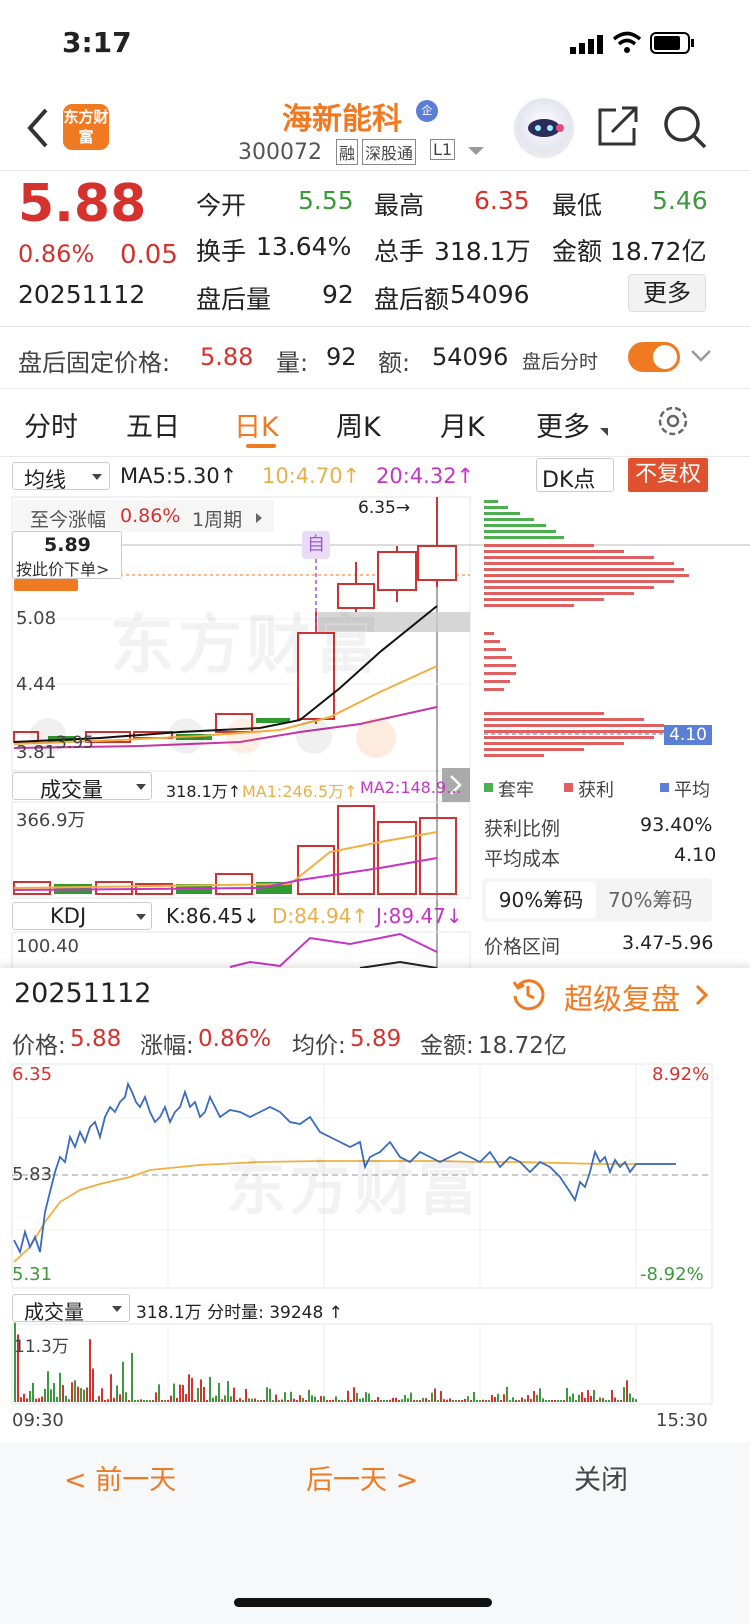 This screenshot has width=750, height=1624. Describe the element at coordinates (338, 294) in the screenshot. I see `value-after-vol: 92` at that location.